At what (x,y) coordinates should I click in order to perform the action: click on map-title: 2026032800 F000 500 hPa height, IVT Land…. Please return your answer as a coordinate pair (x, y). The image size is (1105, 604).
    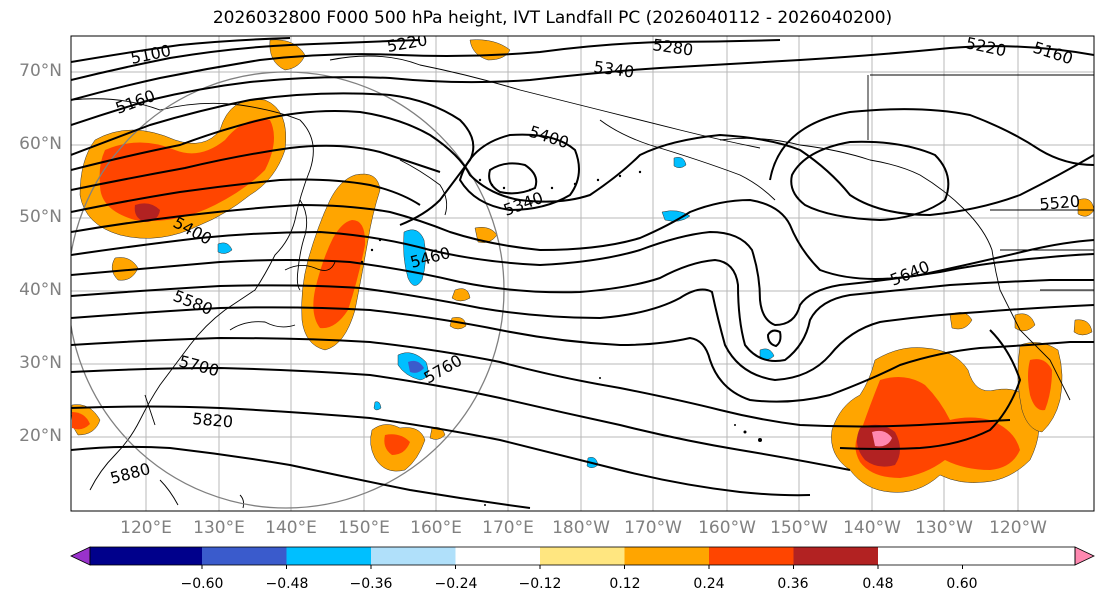
    Looking at the image, I should click on (552, 18).